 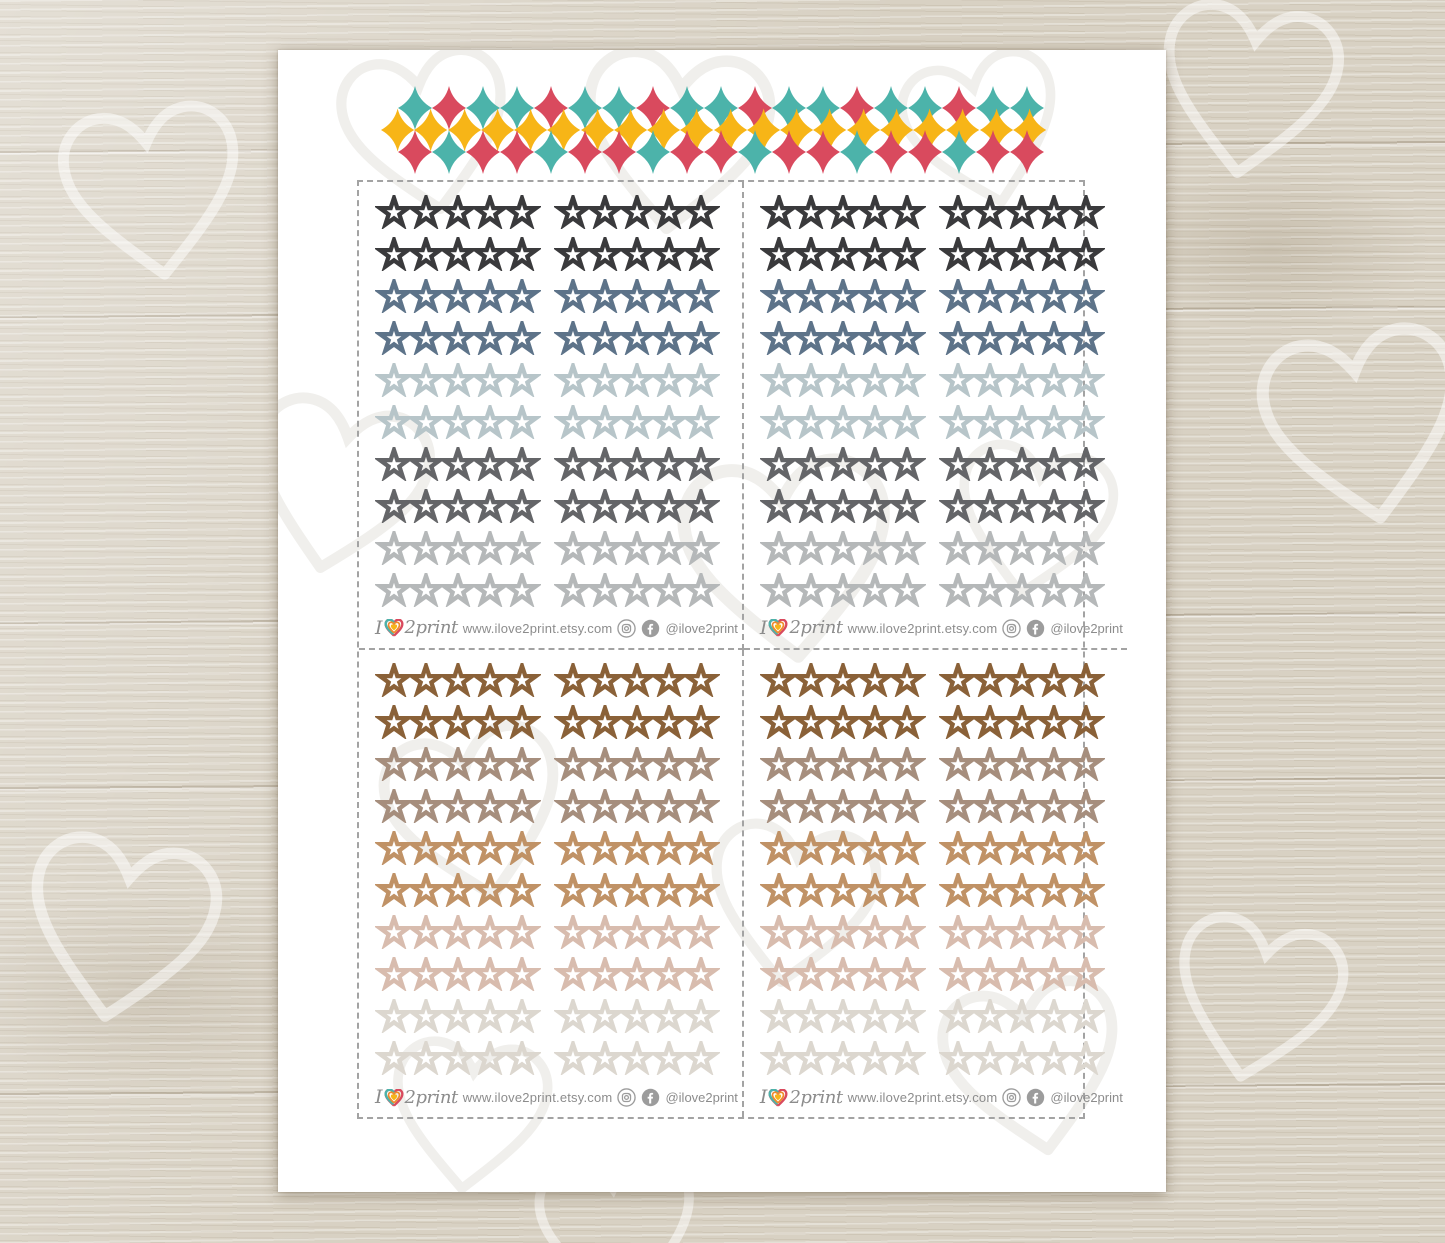 What do you see at coordinates (701, 1097) in the screenshot?
I see `social-handle: @ilove2print` at bounding box center [701, 1097].